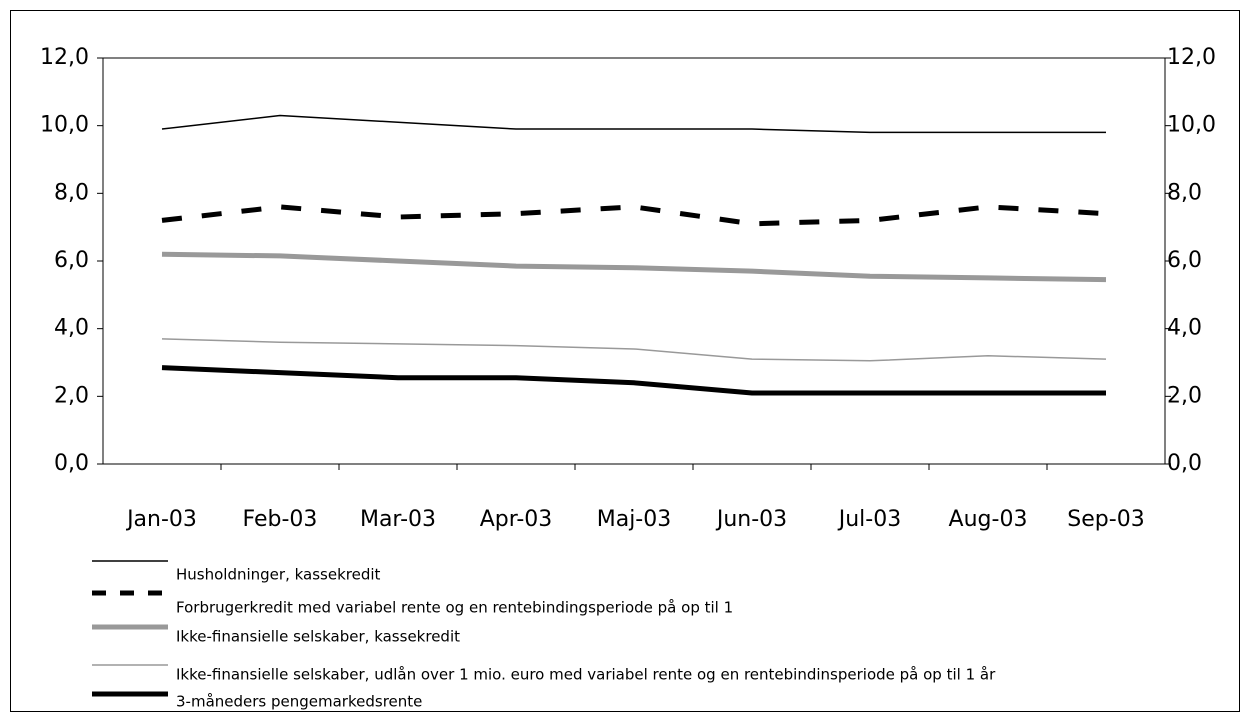 The image size is (1250, 722). I want to click on x-tick-label: Mar-03, so click(398, 519).